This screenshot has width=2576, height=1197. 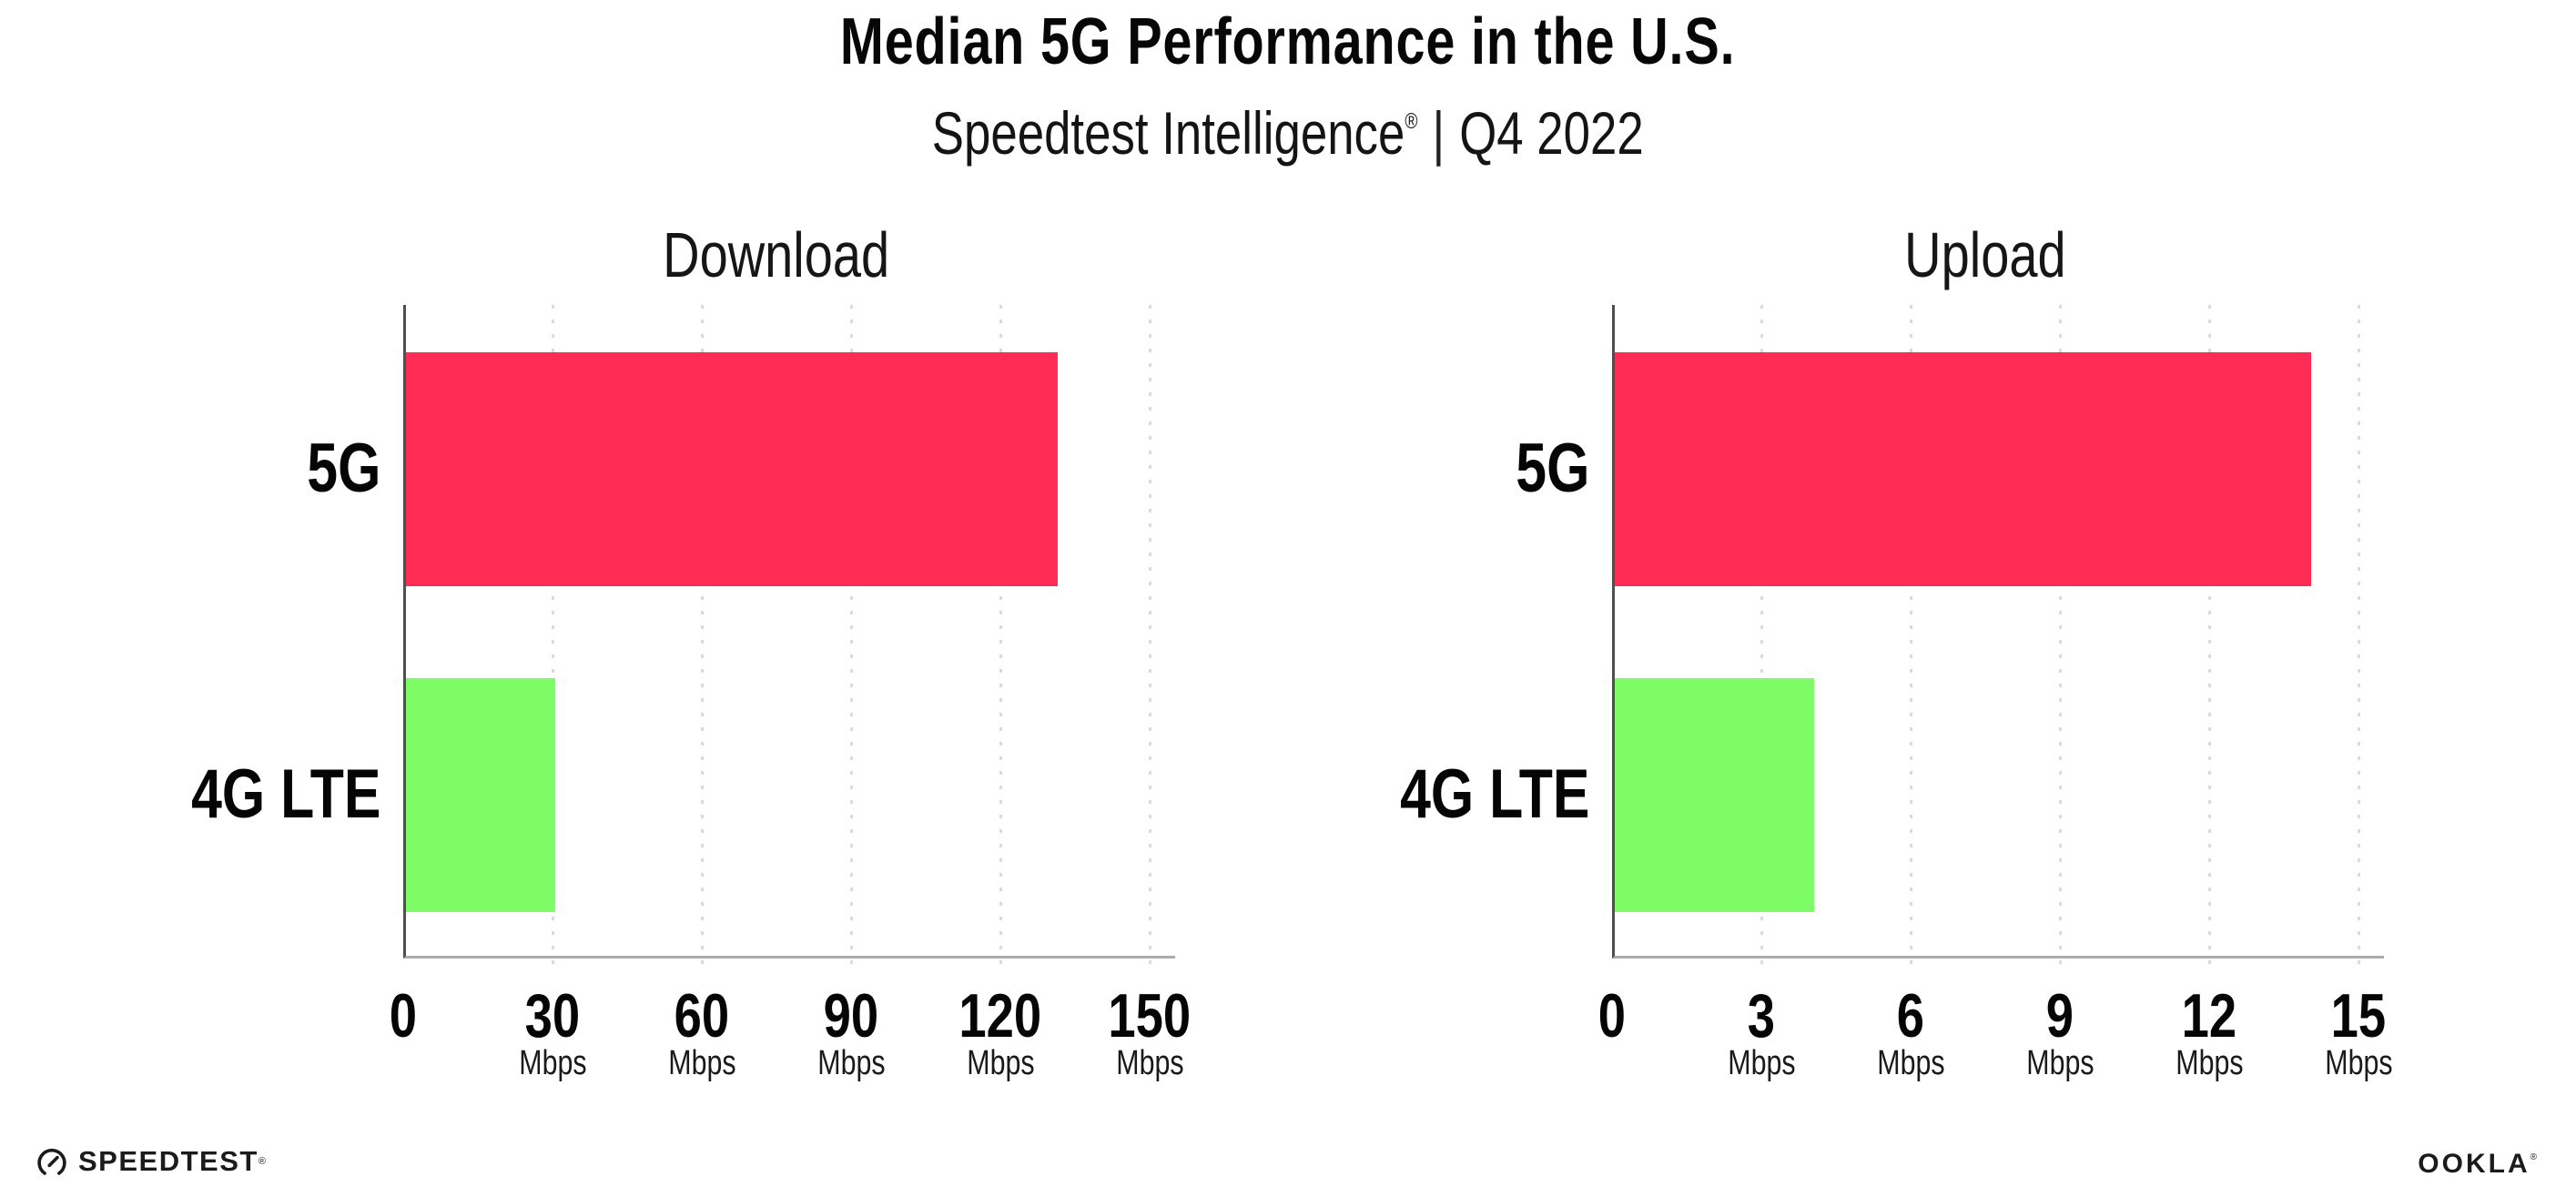 What do you see at coordinates (1985, 254) in the screenshot?
I see `chart-title: Upload` at bounding box center [1985, 254].